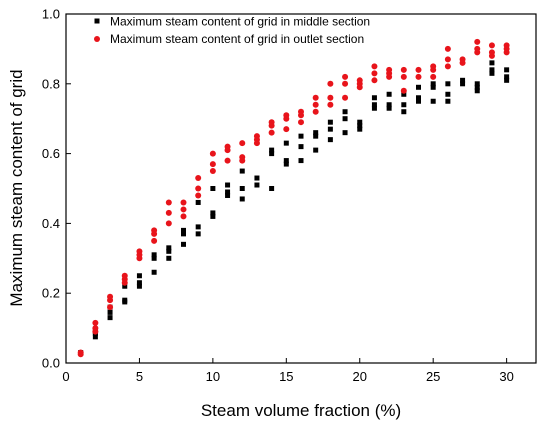  What do you see at coordinates (506, 376) in the screenshot?
I see `x-tick-label: 30` at bounding box center [506, 376].